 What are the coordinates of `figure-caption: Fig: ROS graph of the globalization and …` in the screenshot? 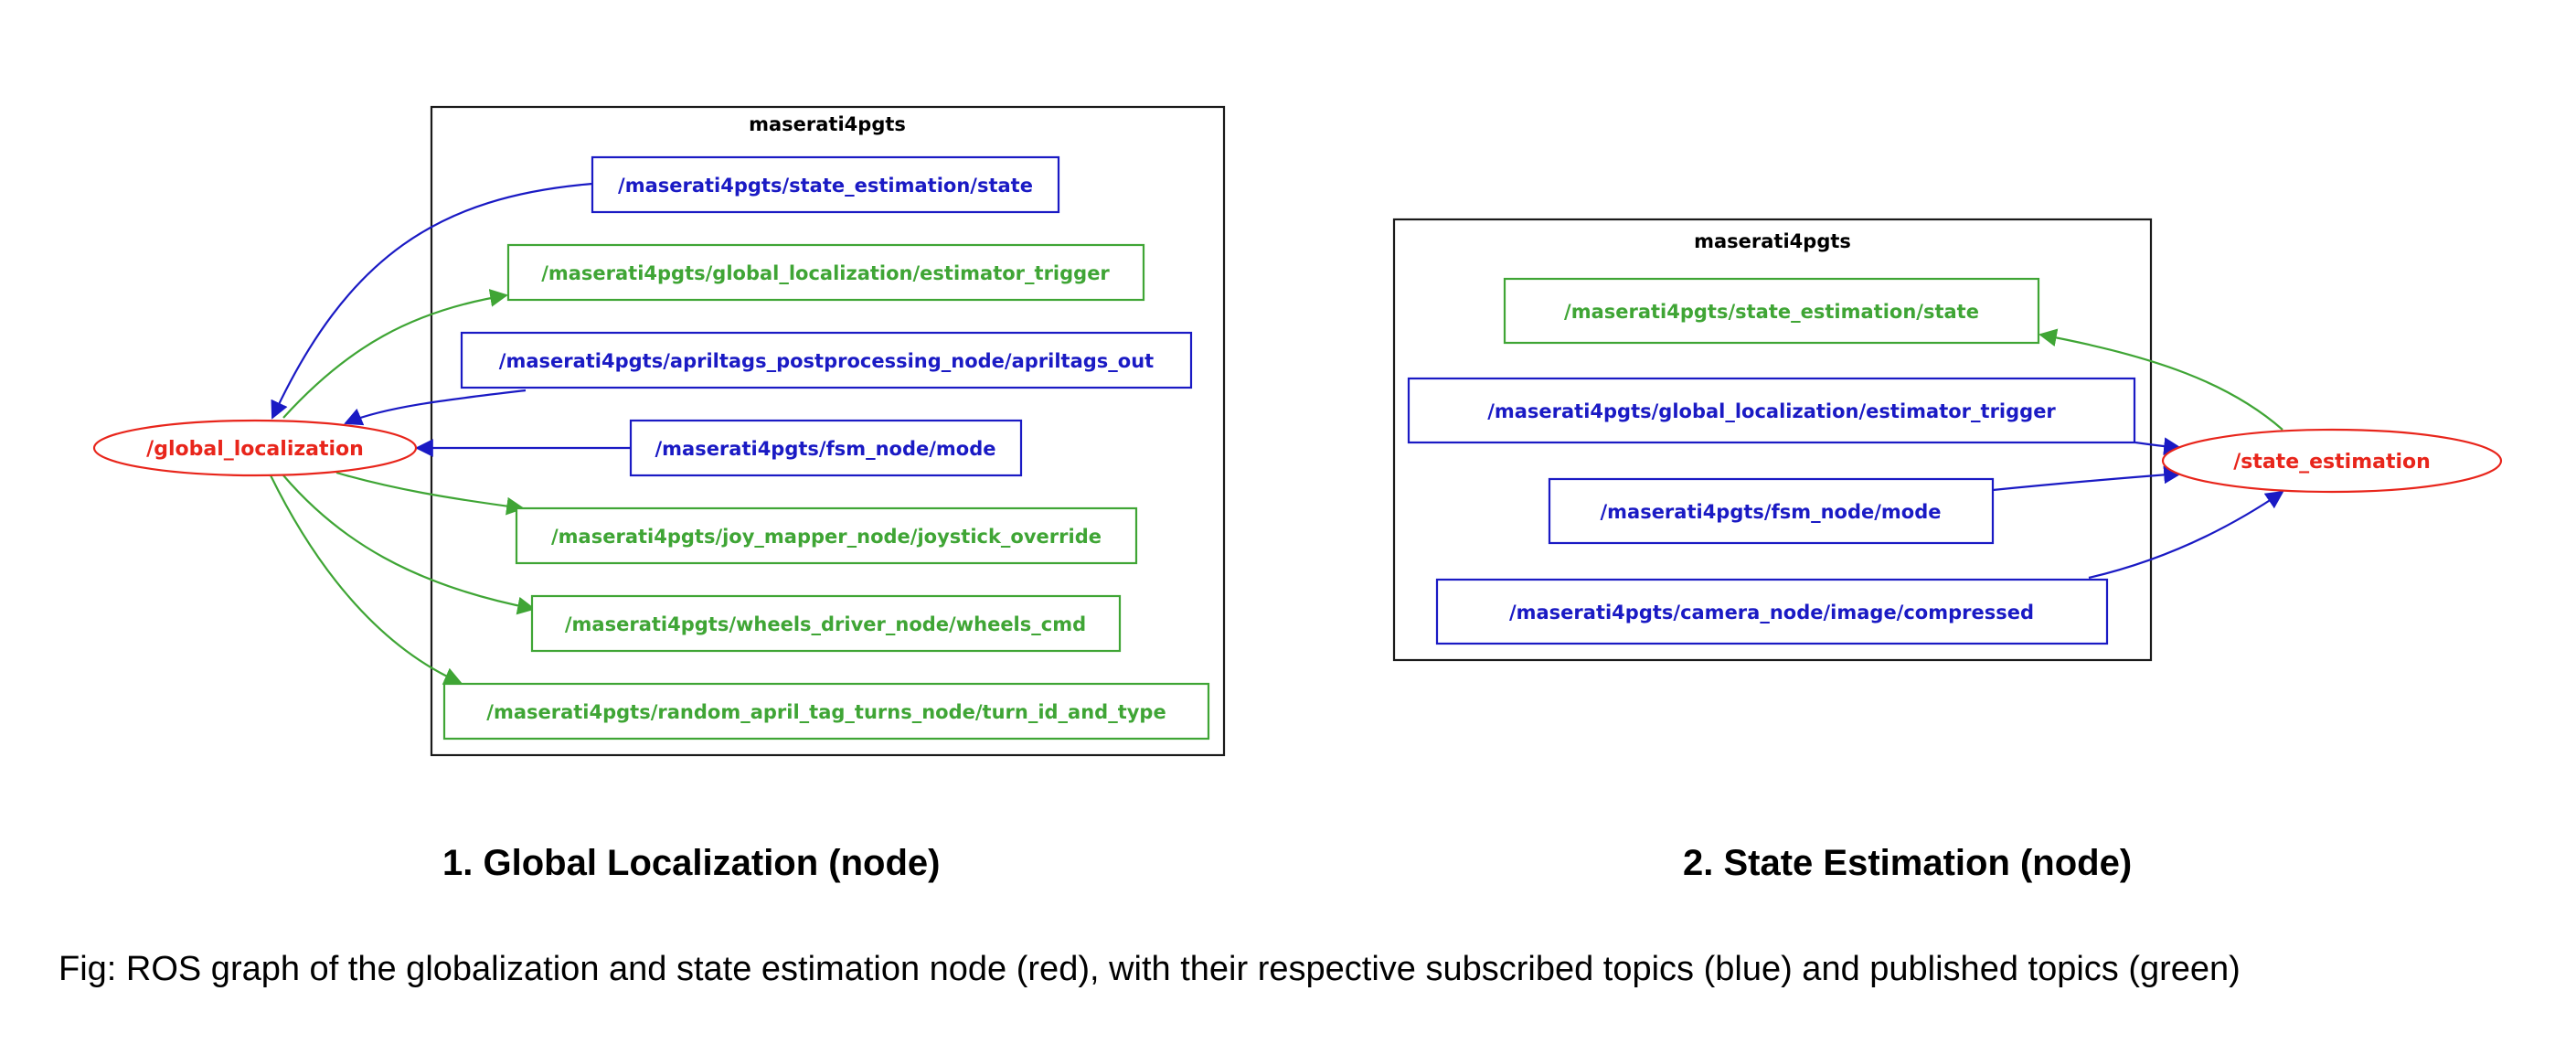 It's located at (1150, 969).